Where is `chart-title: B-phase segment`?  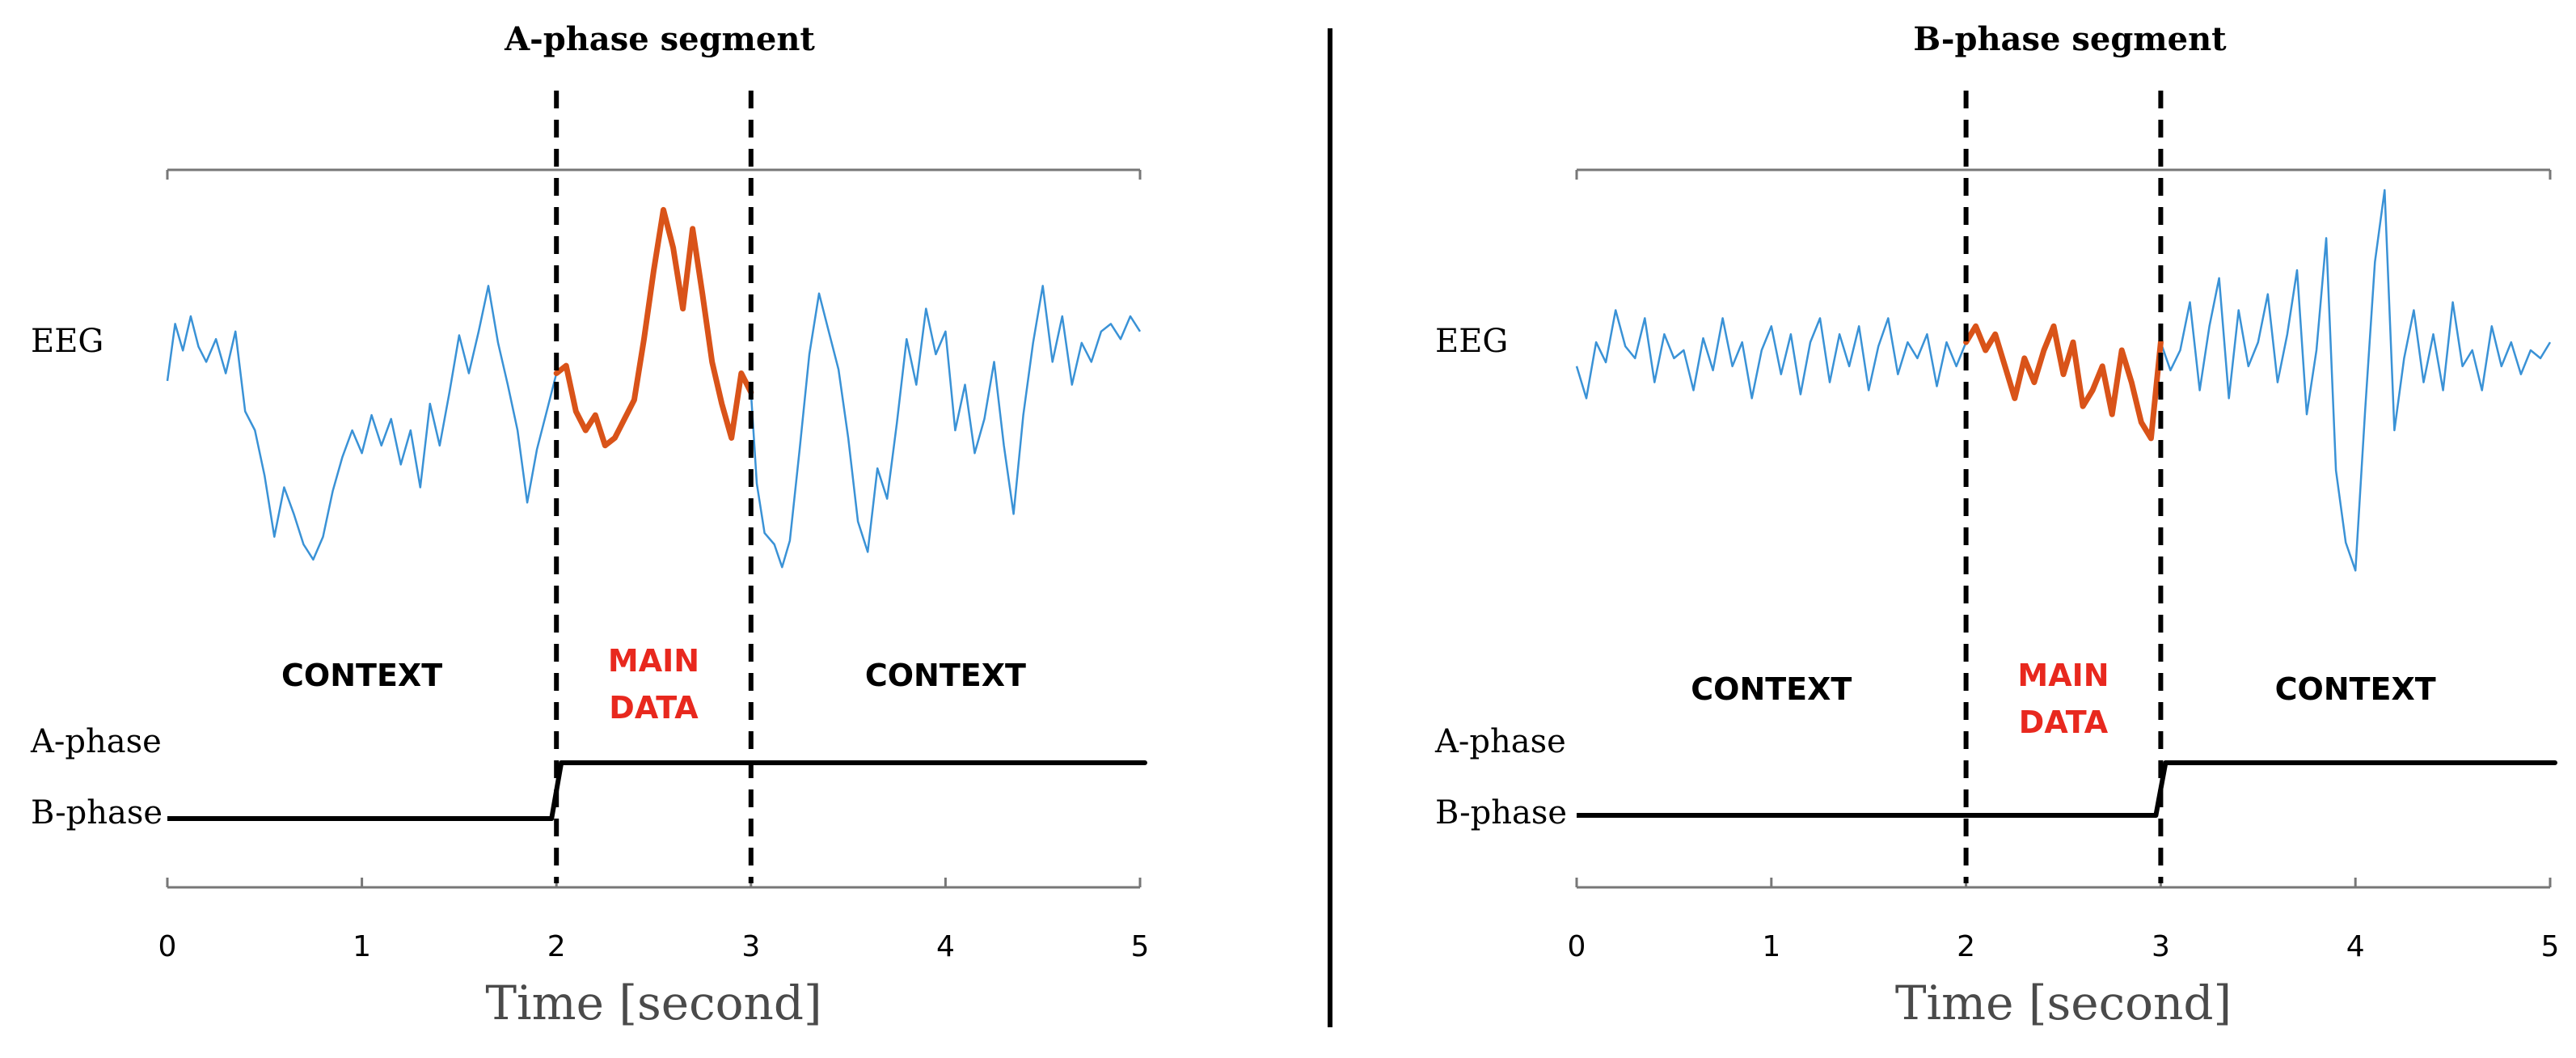
chart-title: B-phase segment is located at coordinates (2070, 39).